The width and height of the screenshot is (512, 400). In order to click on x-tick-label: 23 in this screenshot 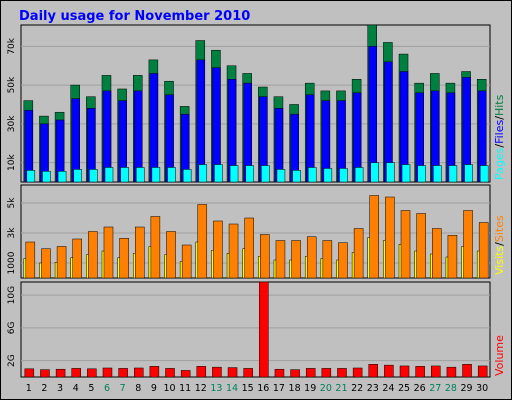, I will do `click(373, 388)`.